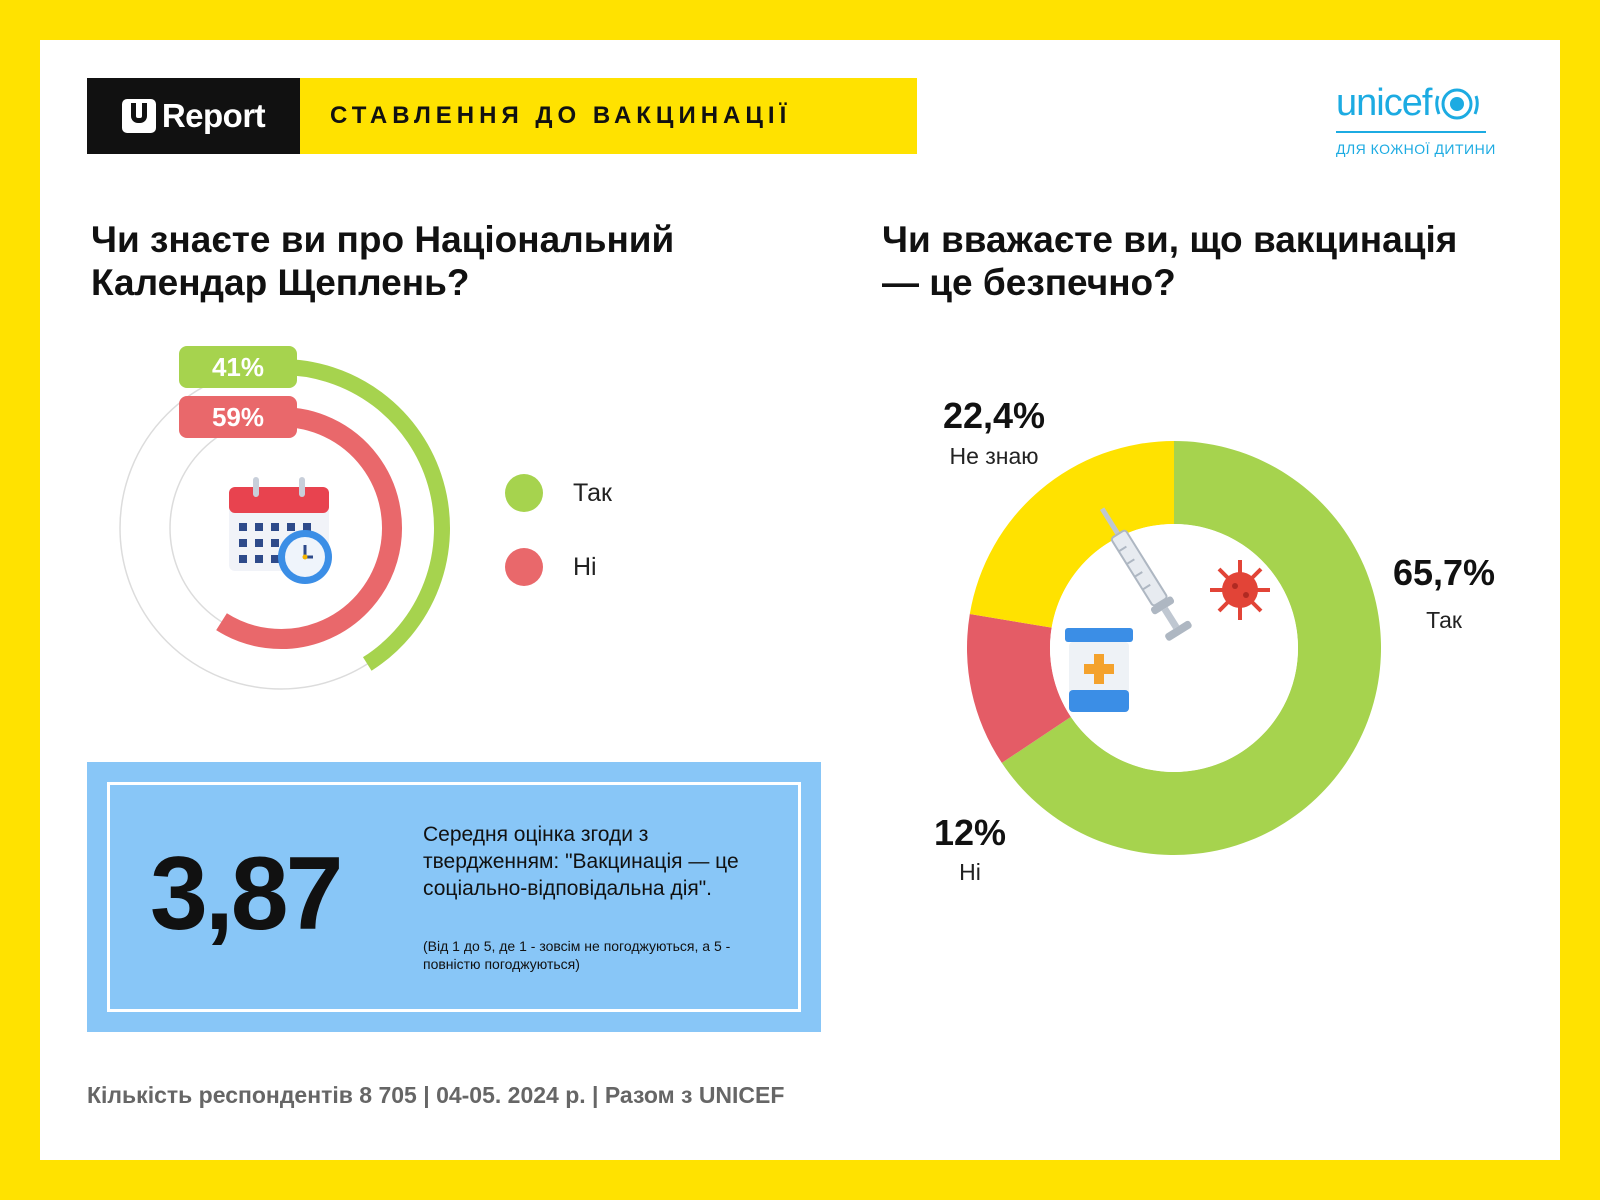 Image resolution: width=1600 pixels, height=1200 pixels. I want to click on donut-category-yes: Так, so click(1444, 620).